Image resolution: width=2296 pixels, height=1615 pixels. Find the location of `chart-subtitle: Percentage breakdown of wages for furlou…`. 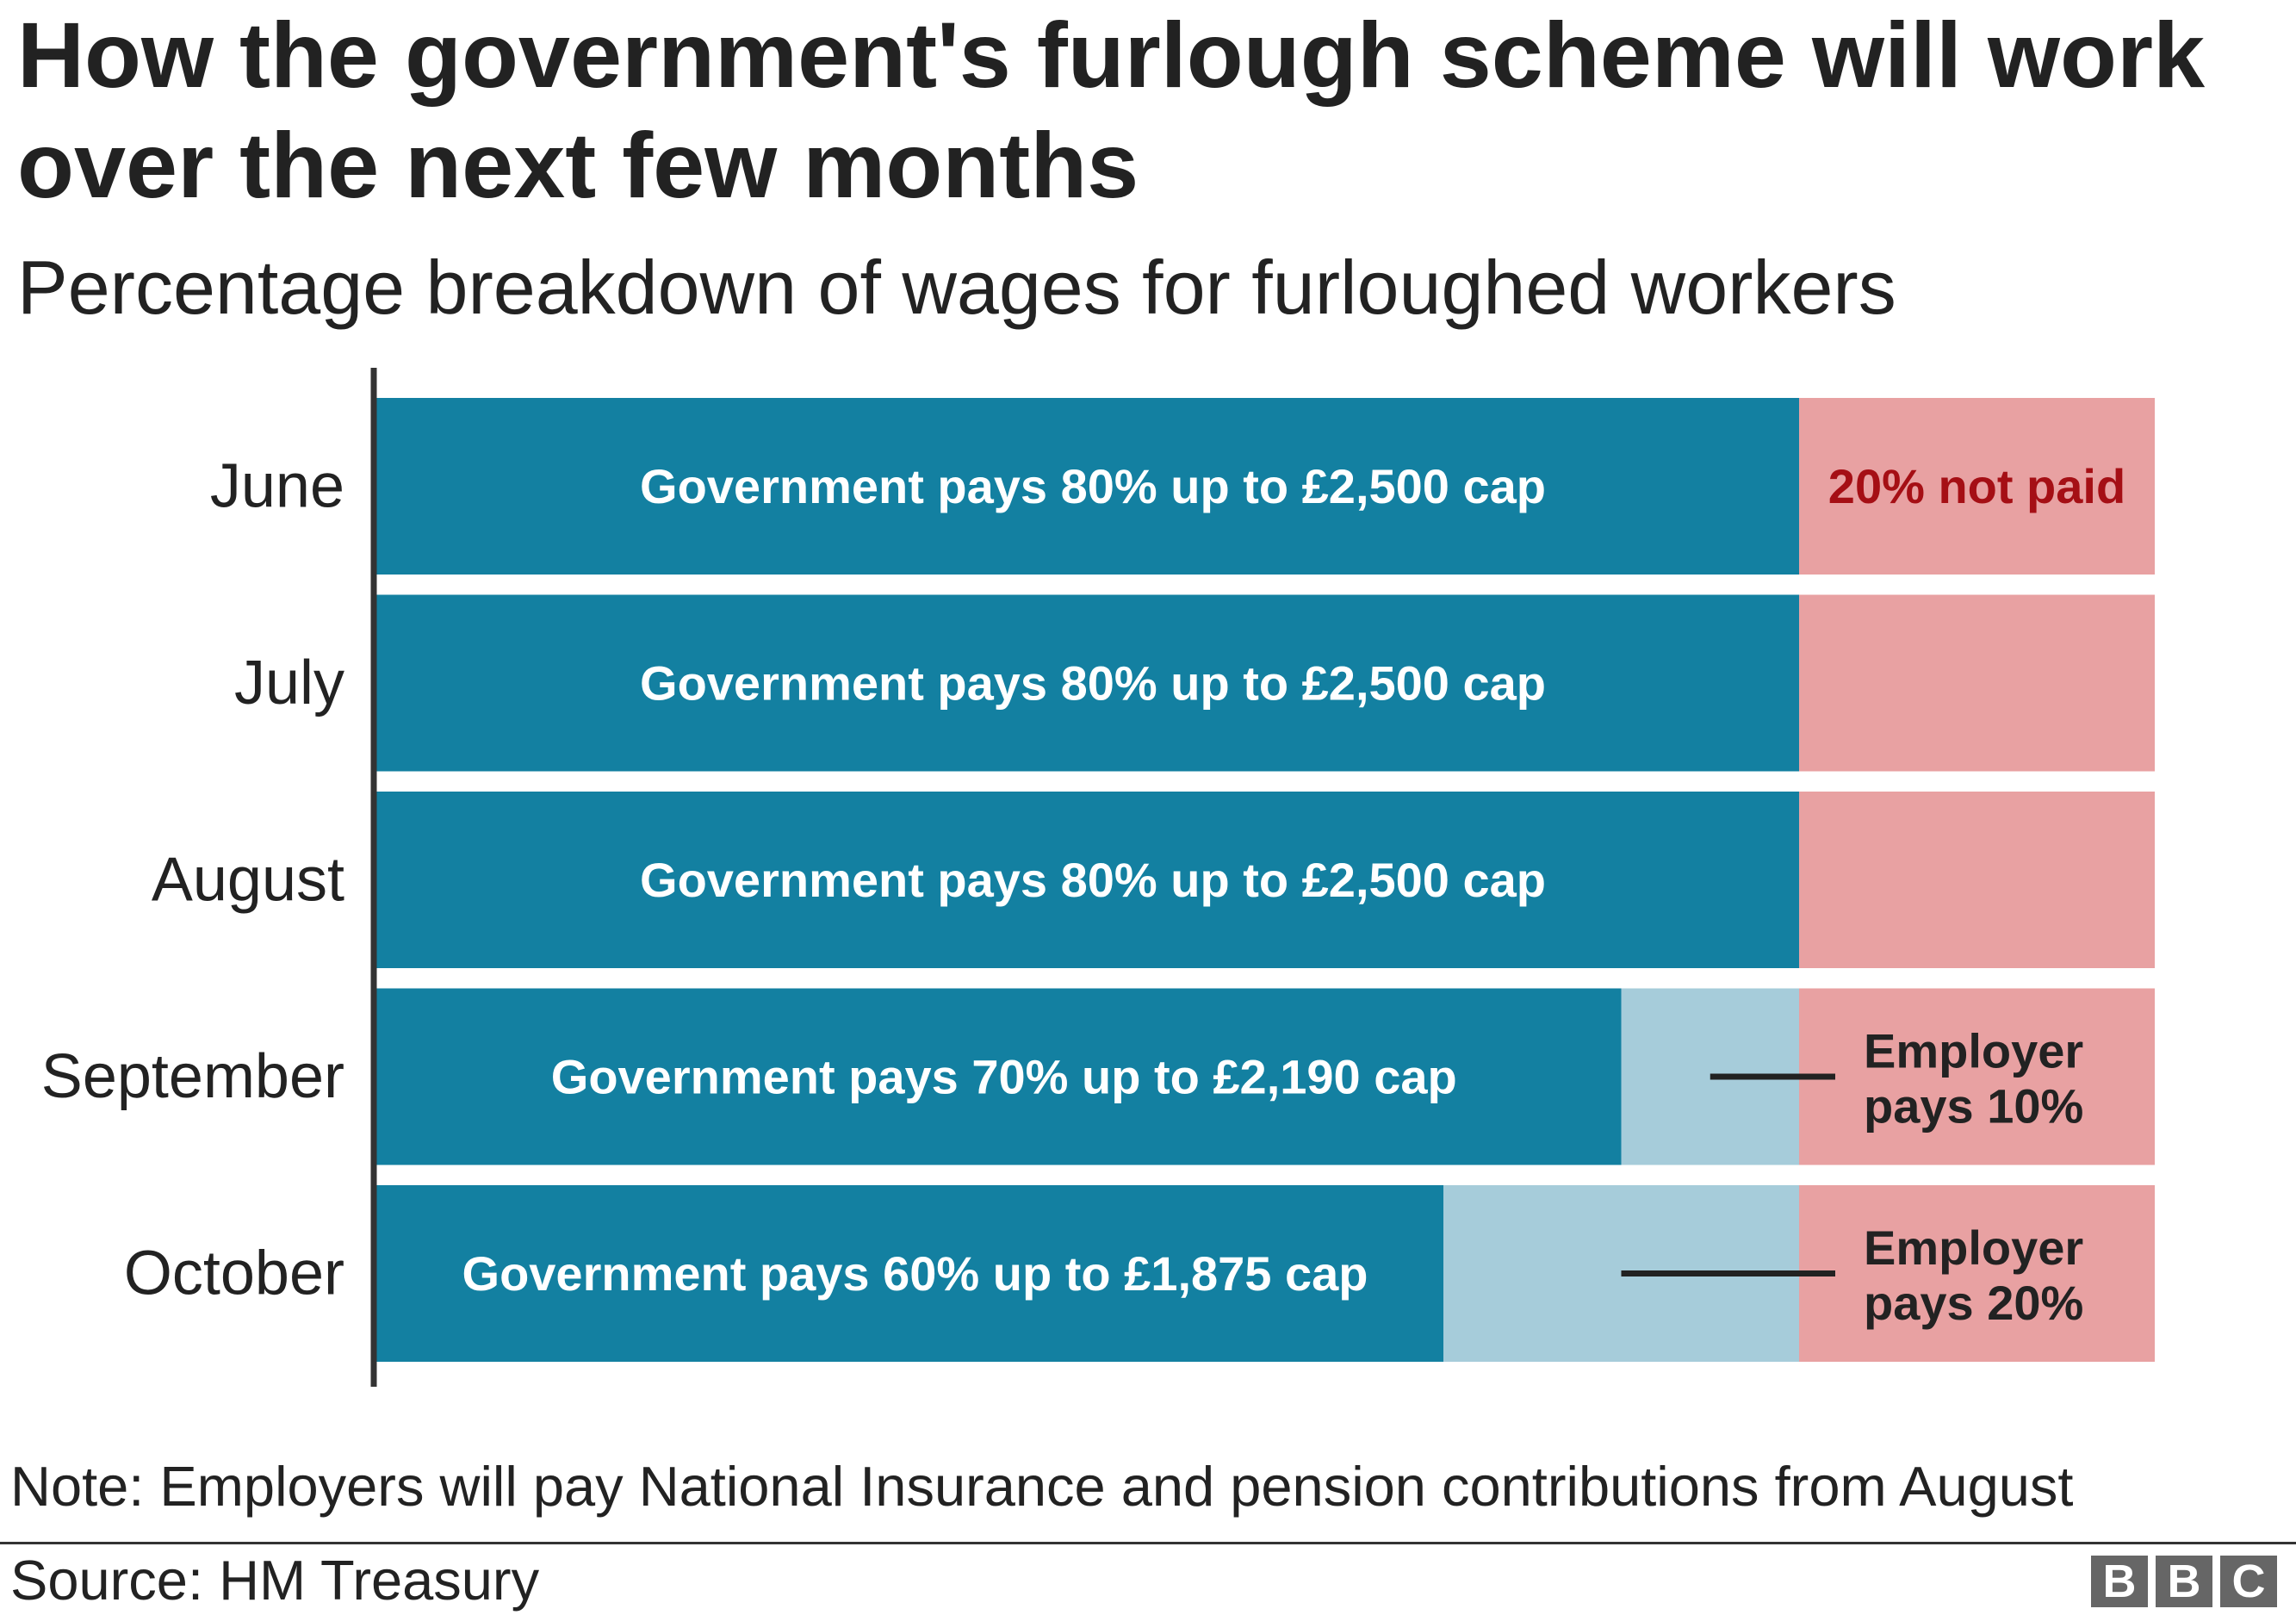

chart-subtitle: Percentage breakdown of wages for furlou… is located at coordinates (956, 287).